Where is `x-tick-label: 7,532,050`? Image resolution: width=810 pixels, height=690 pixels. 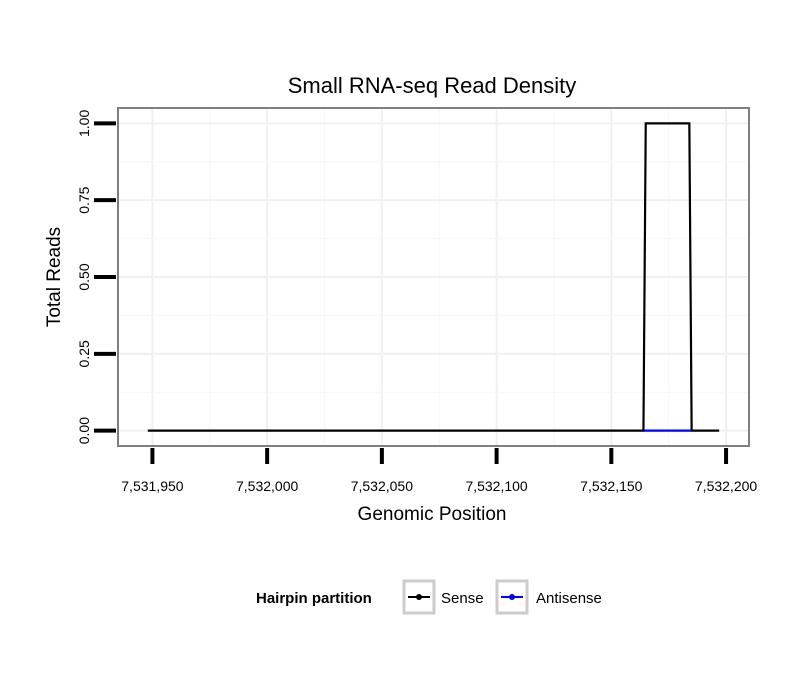 x-tick-label: 7,532,050 is located at coordinates (382, 486).